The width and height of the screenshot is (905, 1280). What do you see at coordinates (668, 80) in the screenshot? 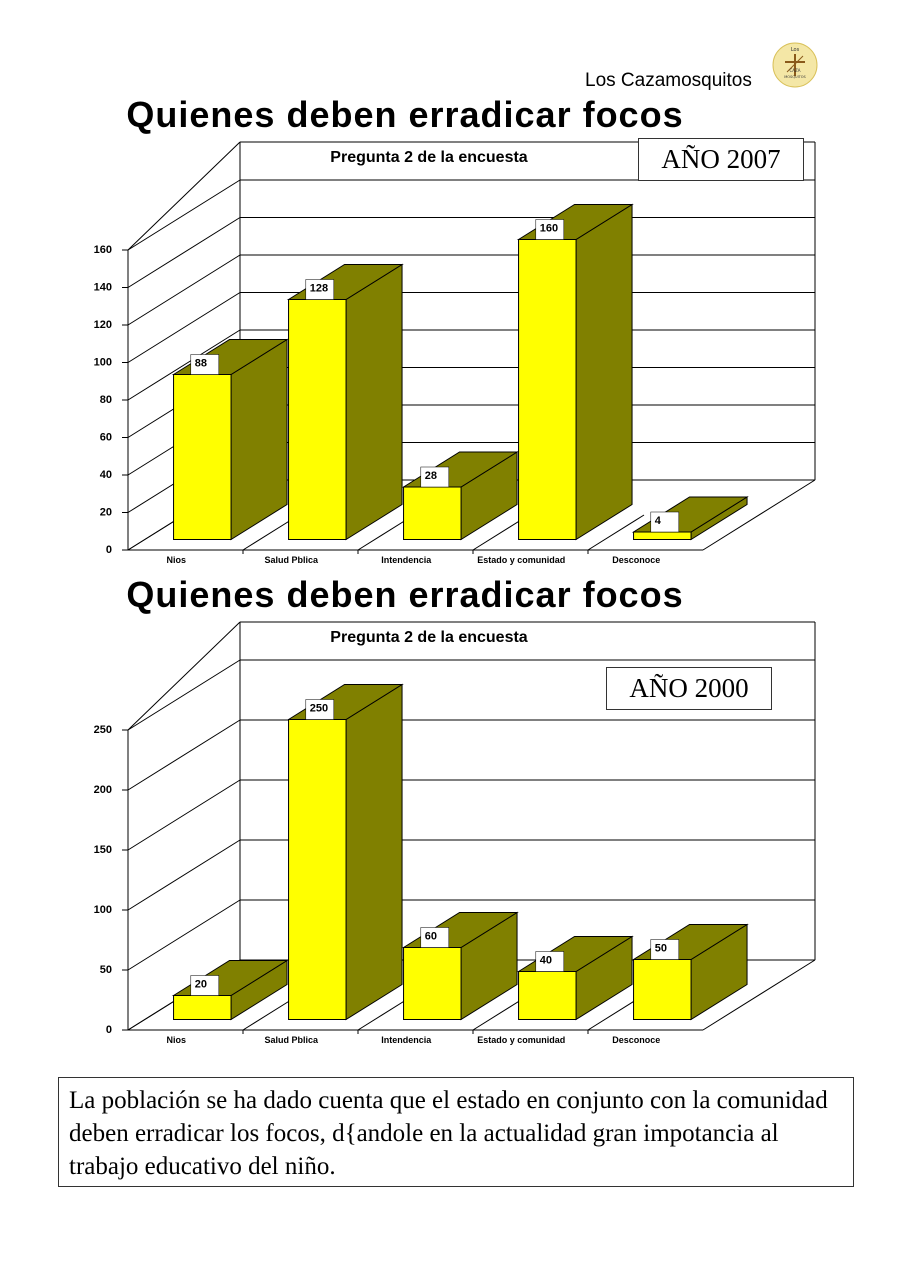
I see `brand-name: Los Cazamosquitos` at bounding box center [668, 80].